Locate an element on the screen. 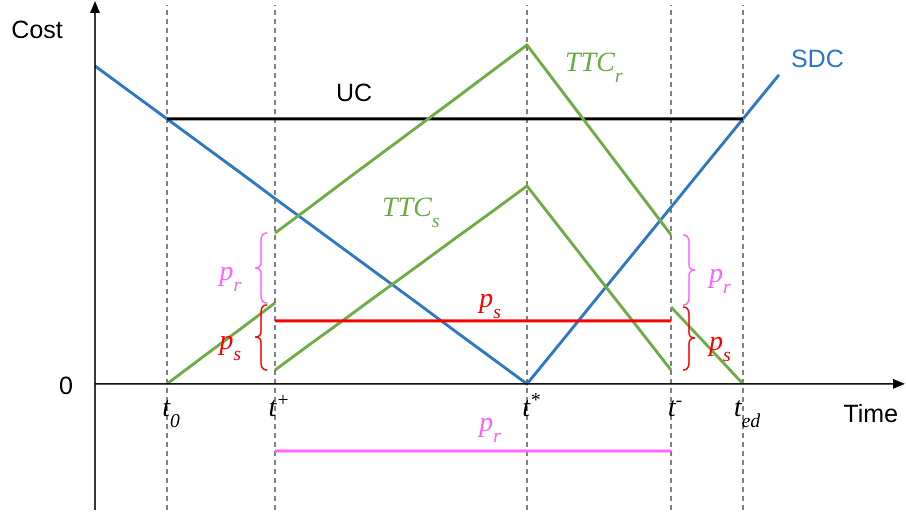 This screenshot has width=906, height=512. y-axis-title: Cost is located at coordinates (37, 30).